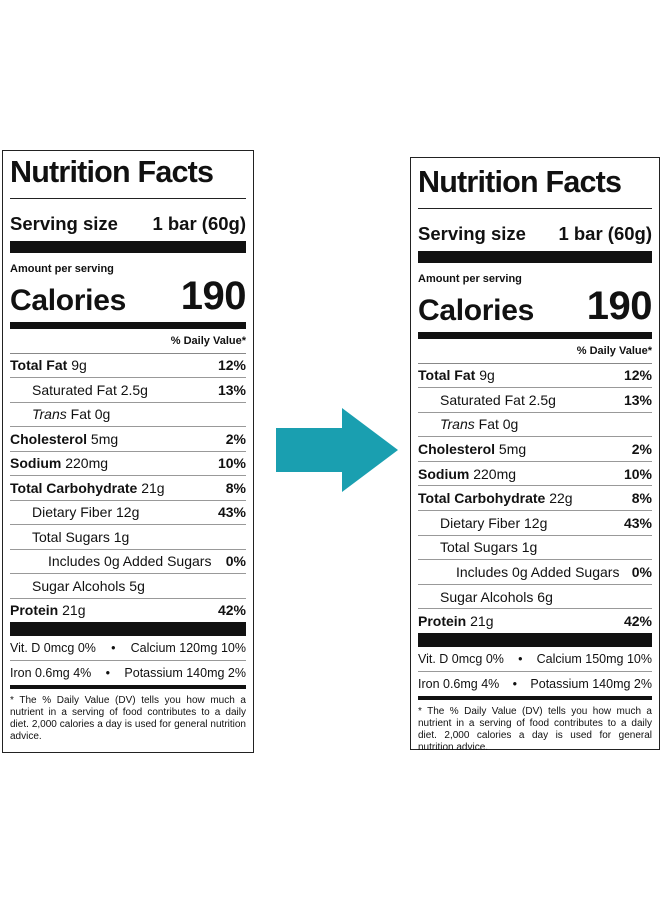  What do you see at coordinates (128, 415) in the screenshot?
I see `trans-fat-row: Trans Fat 0g` at bounding box center [128, 415].